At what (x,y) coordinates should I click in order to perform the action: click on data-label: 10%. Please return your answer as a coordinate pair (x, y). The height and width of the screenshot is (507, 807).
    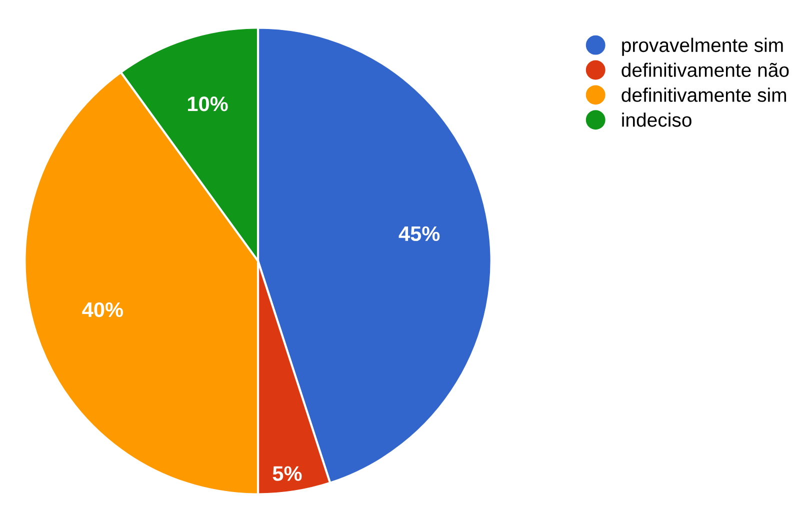
    Looking at the image, I should click on (208, 104).